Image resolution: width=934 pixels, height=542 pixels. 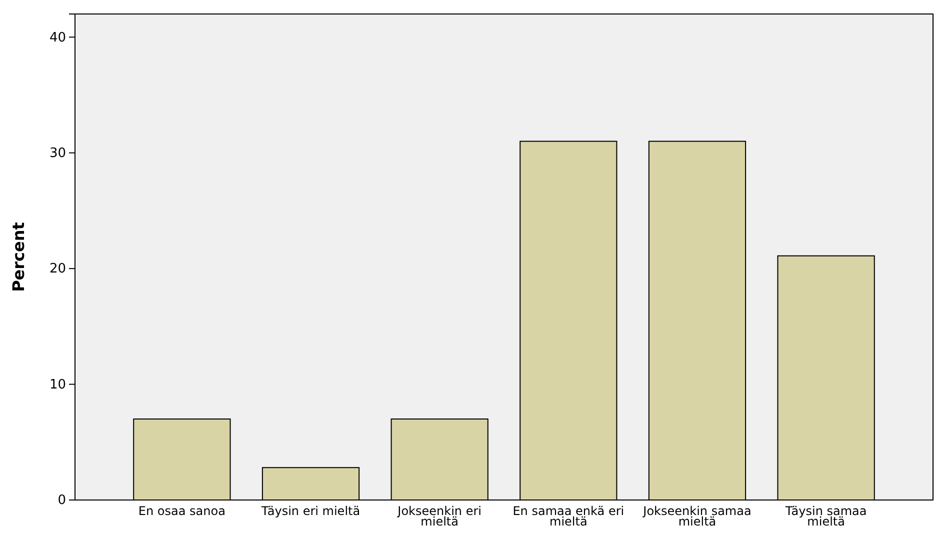 I want to click on x-tick-label: Täysin samaa mieltä, so click(x=825, y=516).